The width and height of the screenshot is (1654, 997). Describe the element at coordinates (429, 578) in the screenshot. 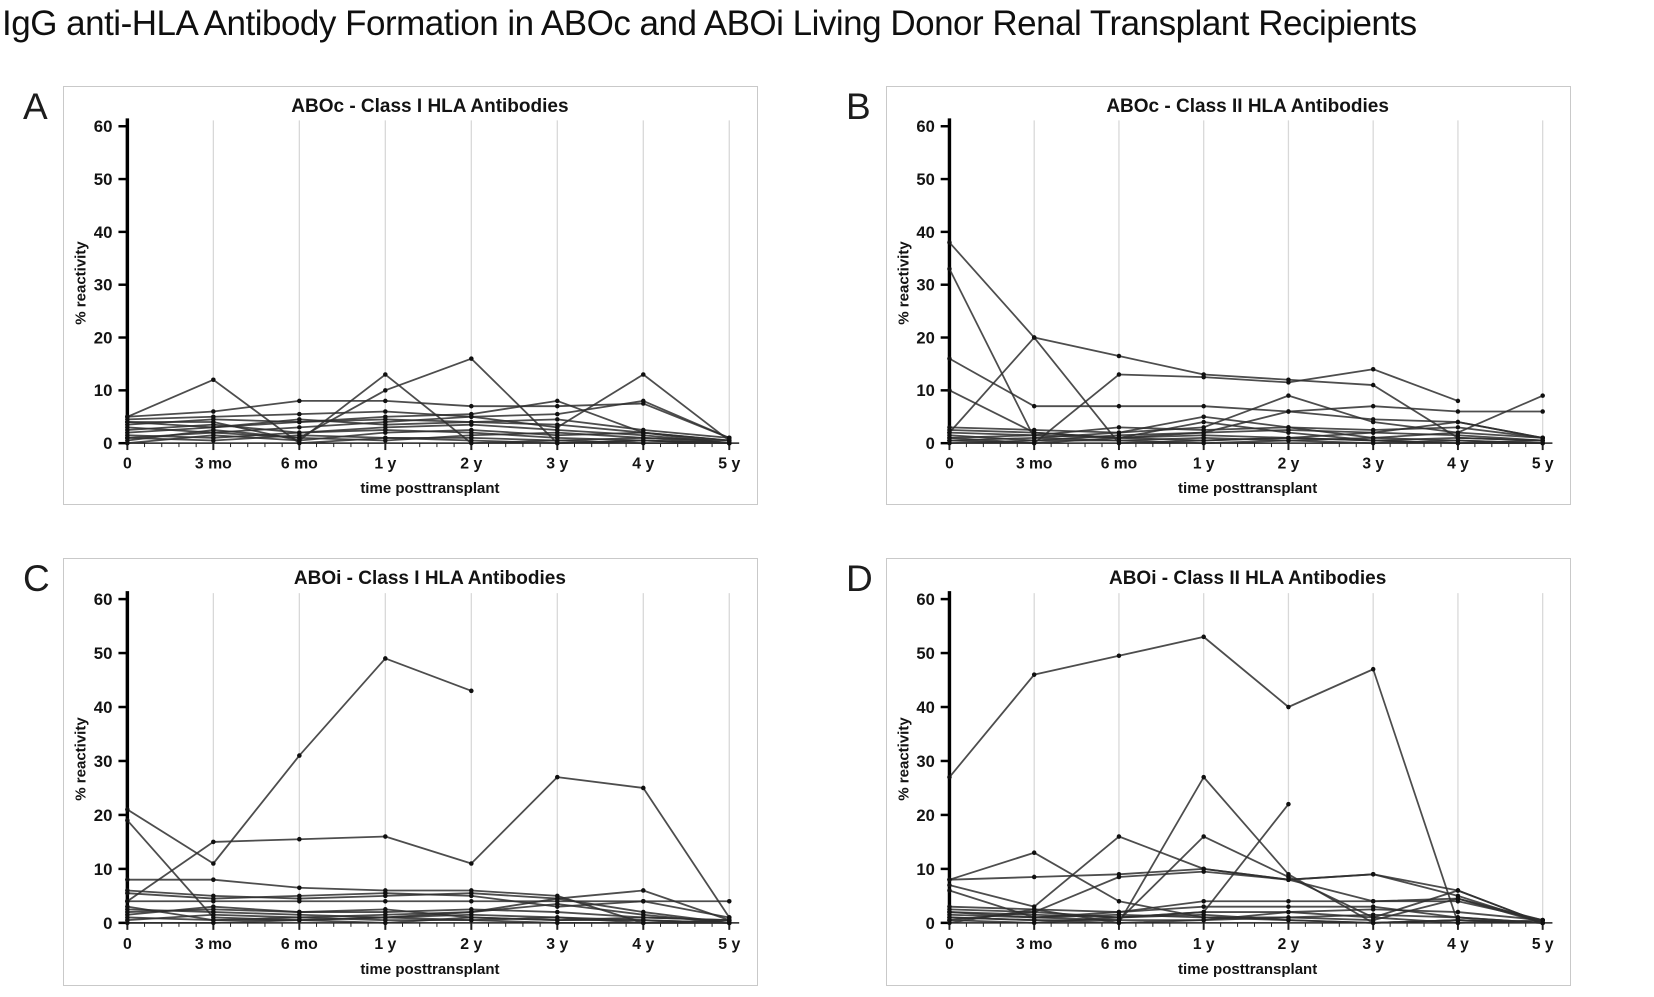

I see `chart-title: ABOi - Class I HLA Antibodies` at that location.